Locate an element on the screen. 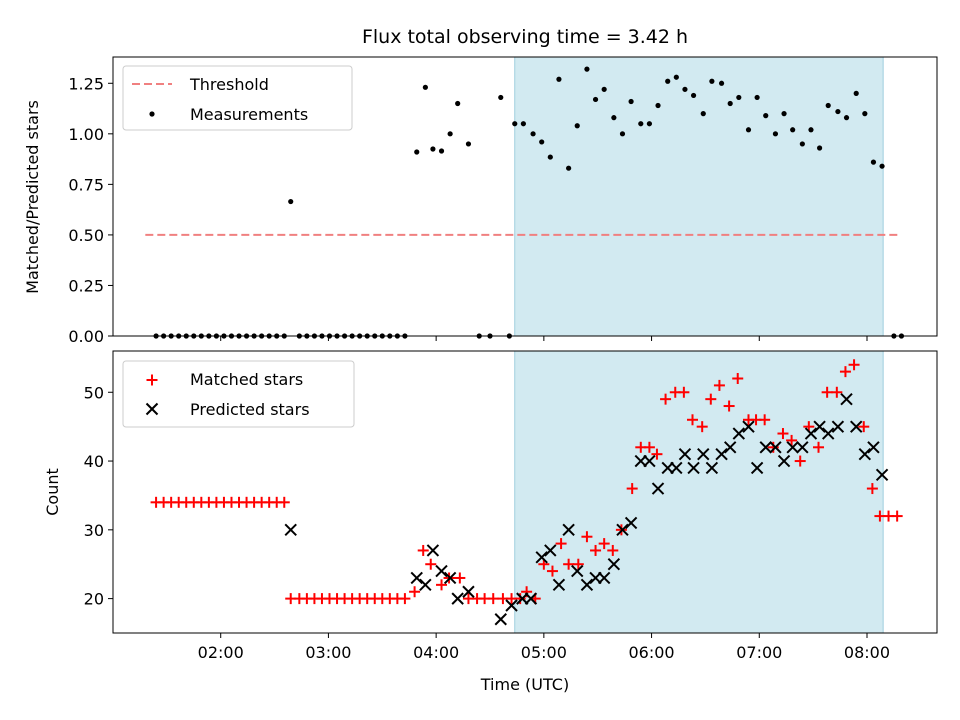 This screenshot has width=960, height=720. legend-predicted-marker-b is located at coordinates (152, 409).